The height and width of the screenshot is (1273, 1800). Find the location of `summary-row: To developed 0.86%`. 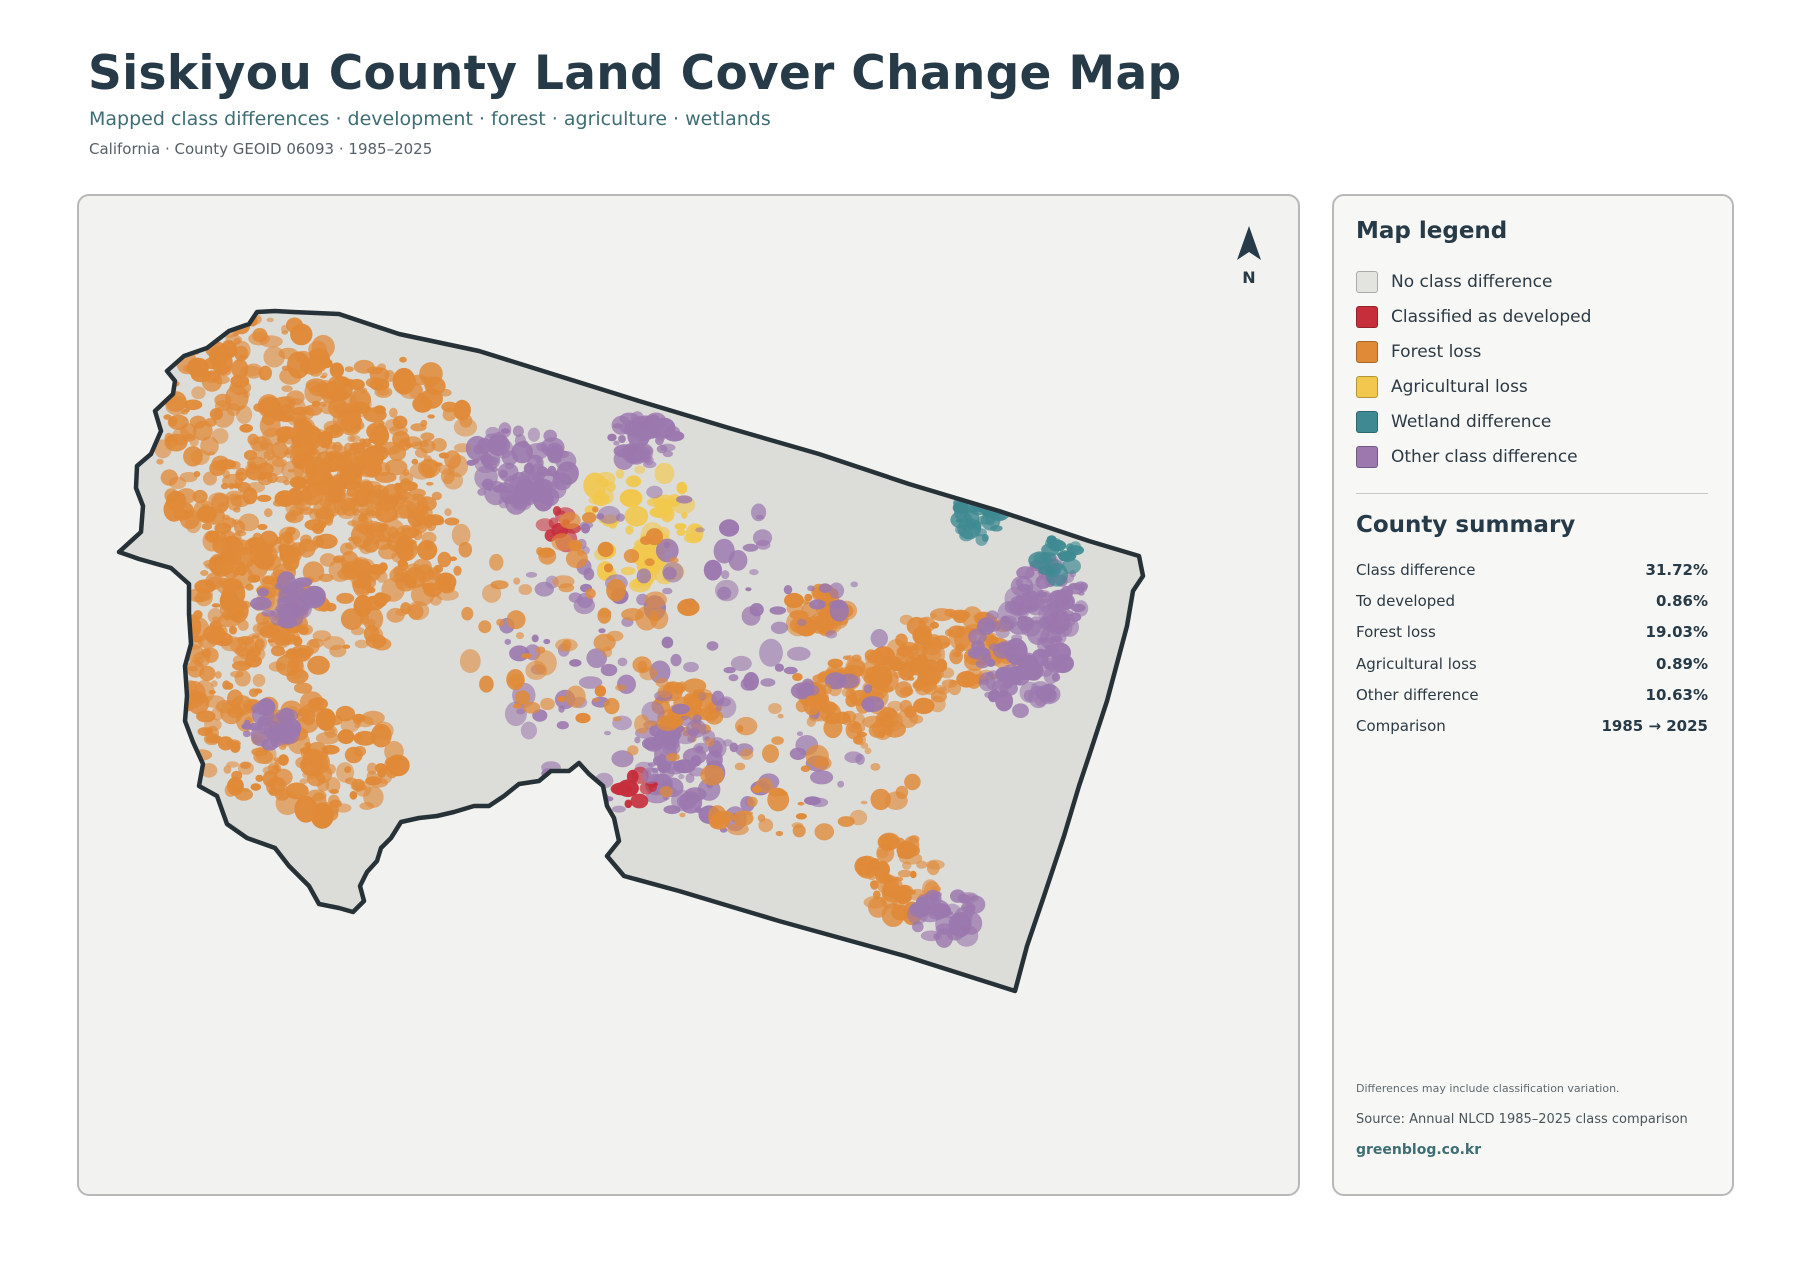

summary-row: To developed 0.86% is located at coordinates (1532, 600).